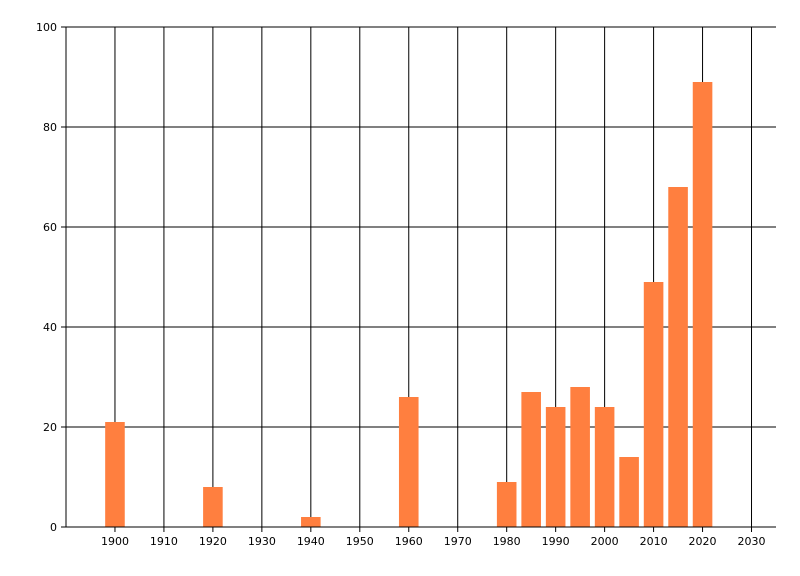  Describe the element at coordinates (262, 541) in the screenshot. I see `x-tick-label: 1930` at that location.